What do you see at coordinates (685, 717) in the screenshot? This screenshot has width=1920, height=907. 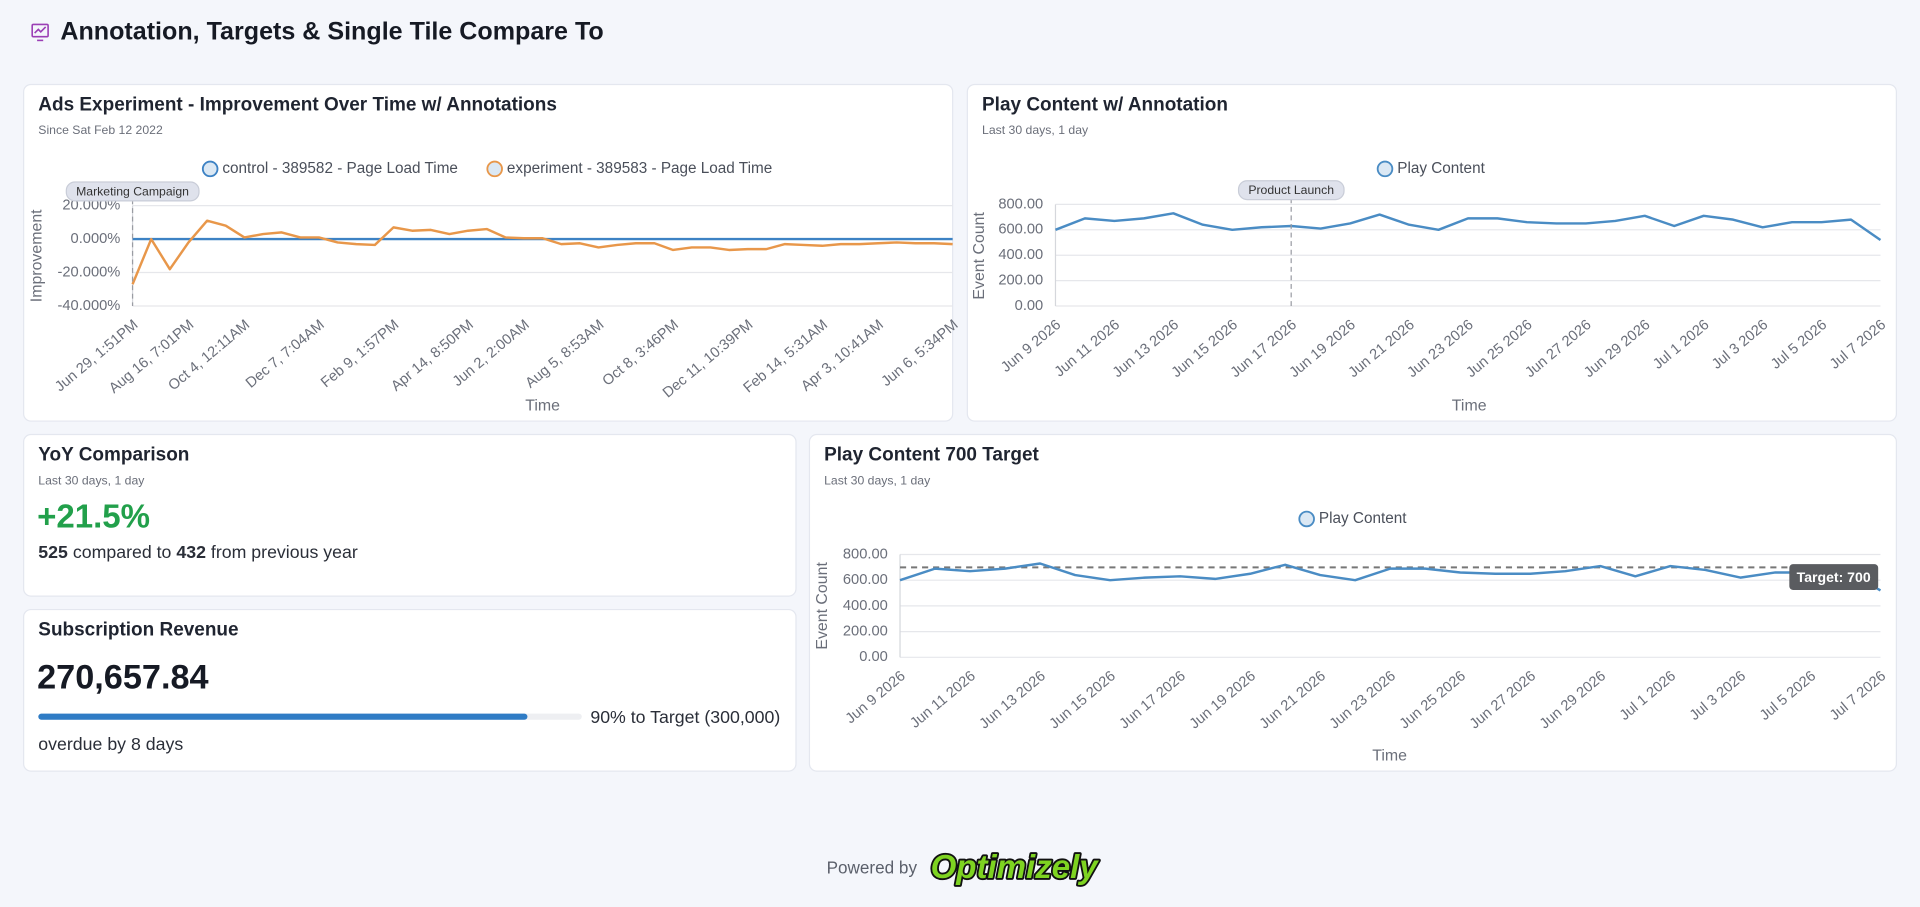 I see `progress-label: 90% to Target (300,000)` at bounding box center [685, 717].